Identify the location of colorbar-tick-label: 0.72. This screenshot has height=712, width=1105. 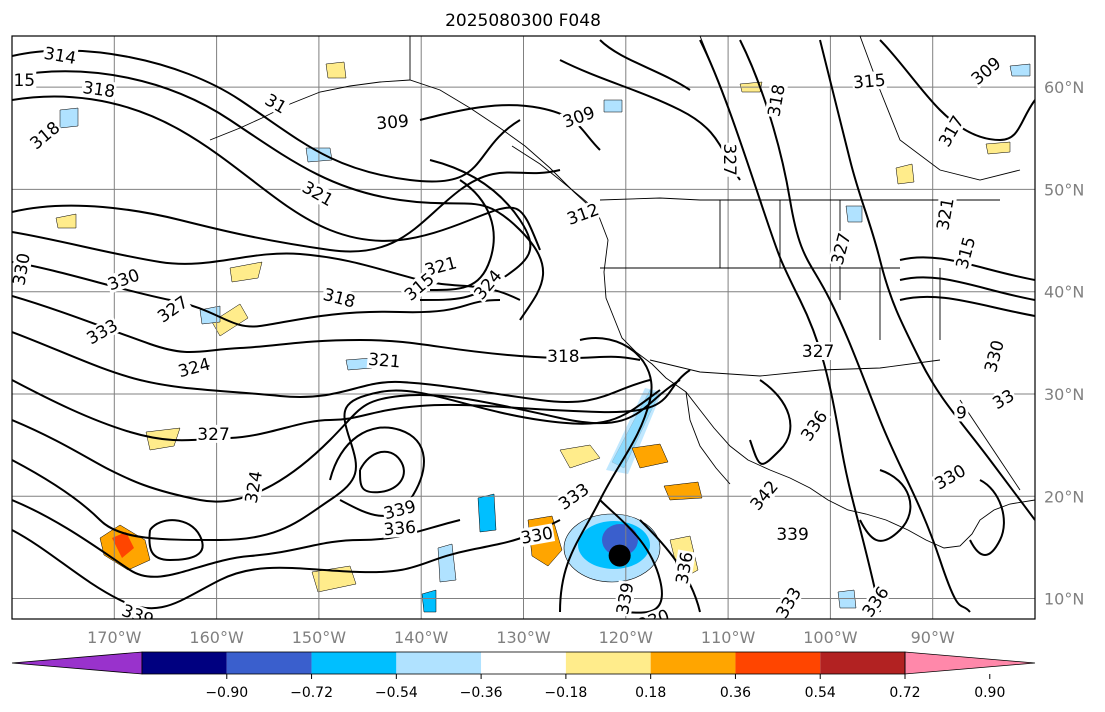
(904, 693).